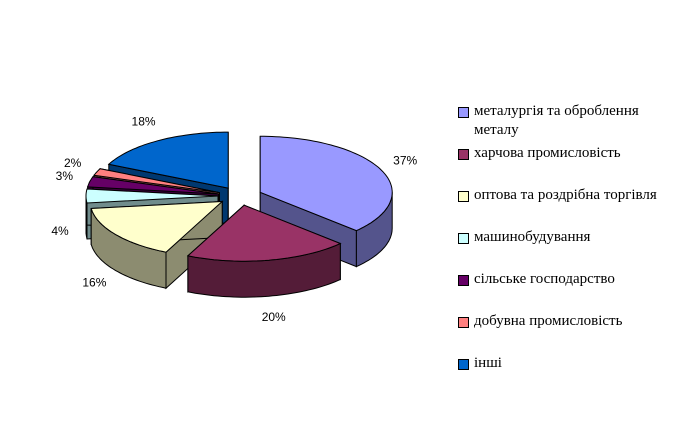 This screenshot has height=422, width=690. I want to click on legend-item: добувна промисловість, so click(569, 333).